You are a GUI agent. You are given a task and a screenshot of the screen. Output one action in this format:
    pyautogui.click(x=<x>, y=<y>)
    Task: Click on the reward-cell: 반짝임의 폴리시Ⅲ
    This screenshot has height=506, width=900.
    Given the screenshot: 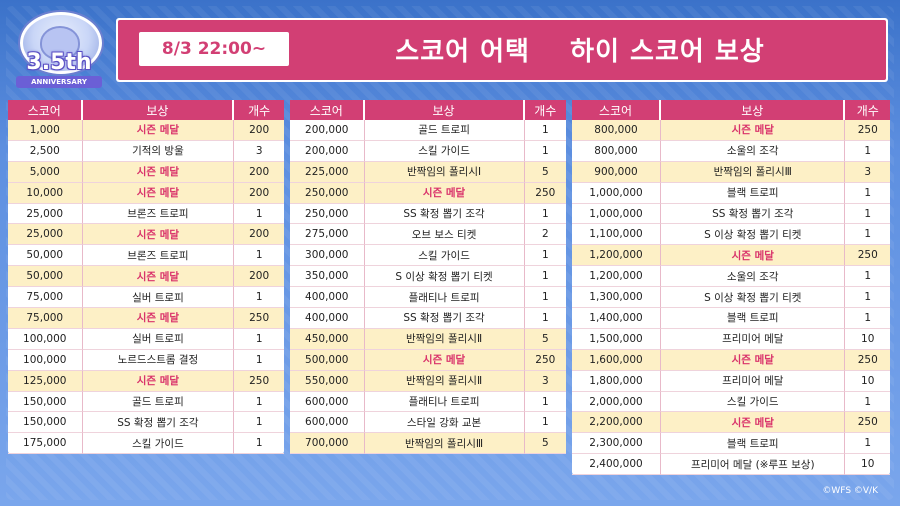 What is the action you would take?
    pyautogui.click(x=444, y=444)
    